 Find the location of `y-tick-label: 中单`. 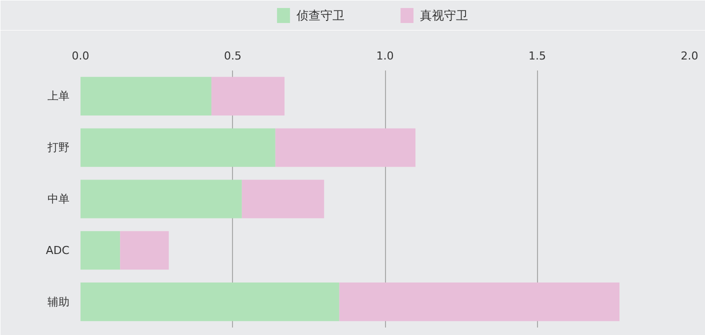

y-tick-label: 中单 is located at coordinates (59, 199).